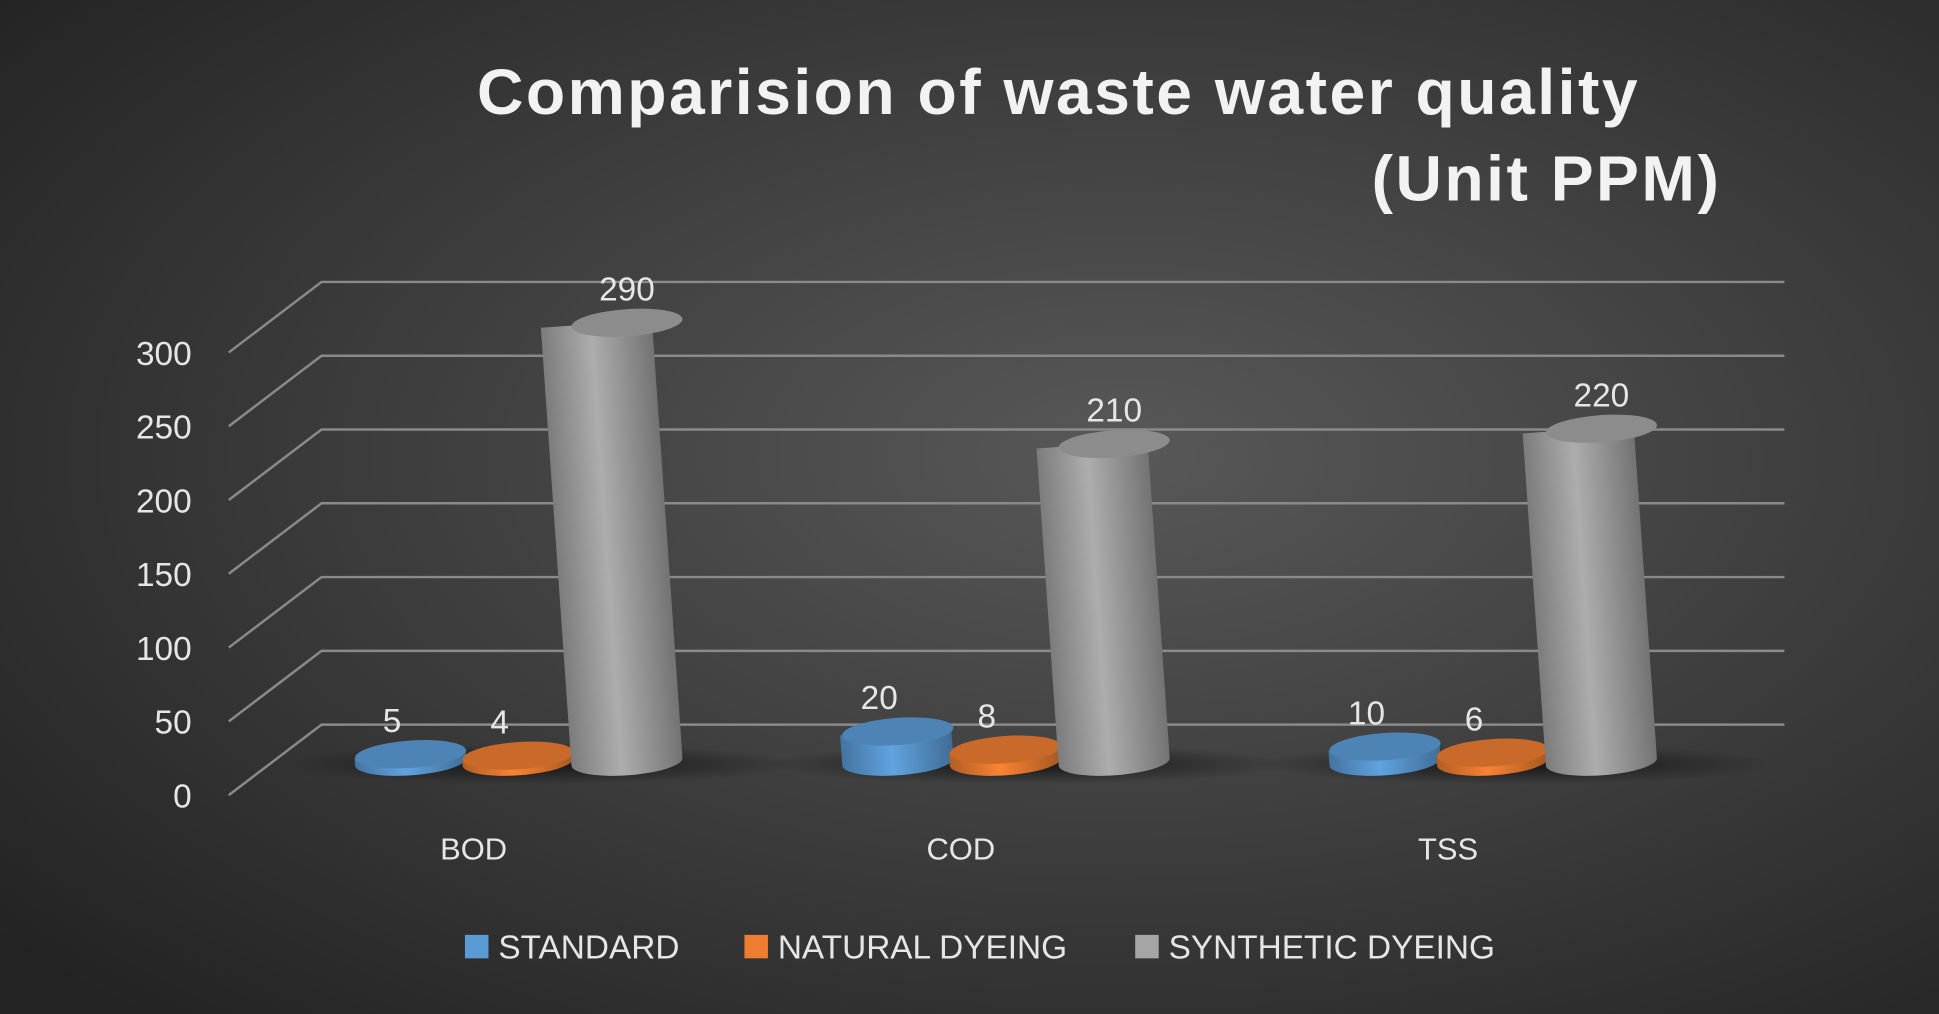 The width and height of the screenshot is (1939, 1014). I want to click on bar-bod-natural-dyeing: 4, so click(518, 740).